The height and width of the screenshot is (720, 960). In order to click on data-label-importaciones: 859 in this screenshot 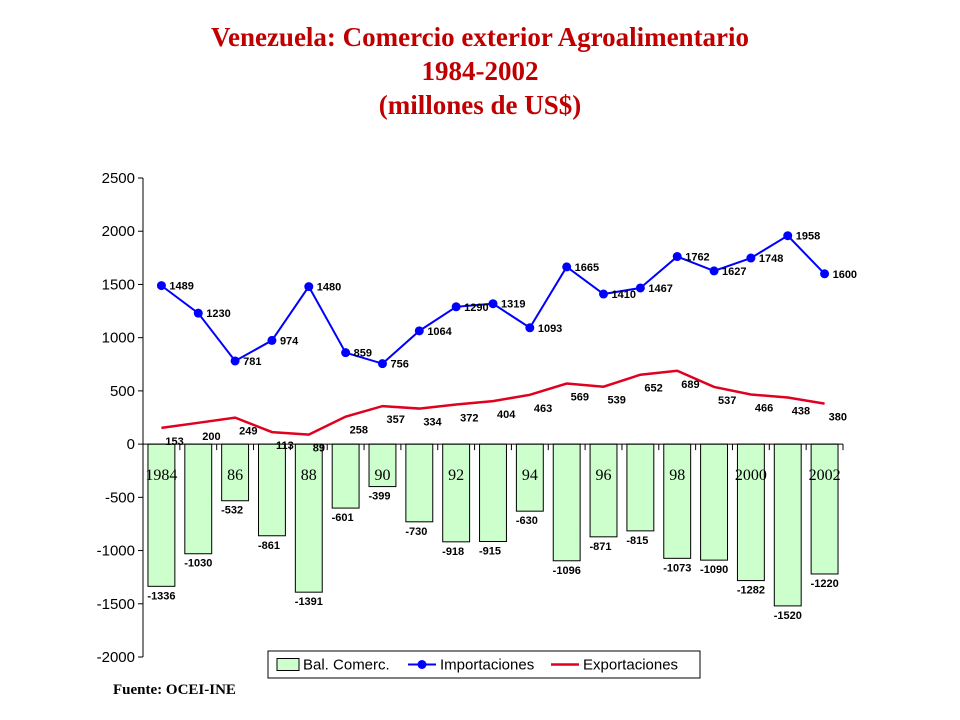, I will do `click(363, 354)`.